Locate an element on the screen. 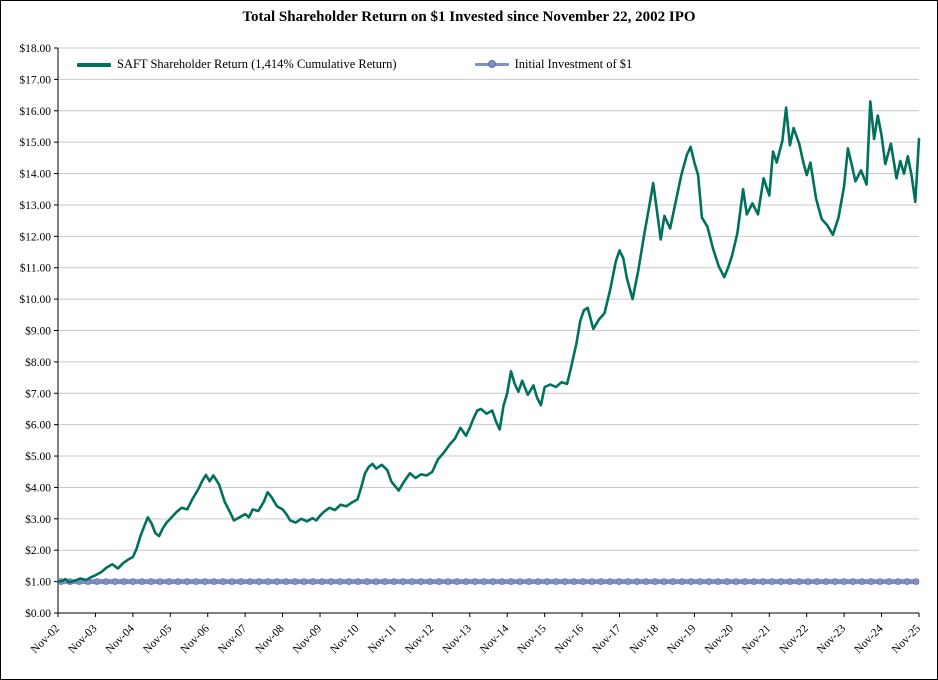  svg-text: $12.00 is located at coordinates (35, 236).